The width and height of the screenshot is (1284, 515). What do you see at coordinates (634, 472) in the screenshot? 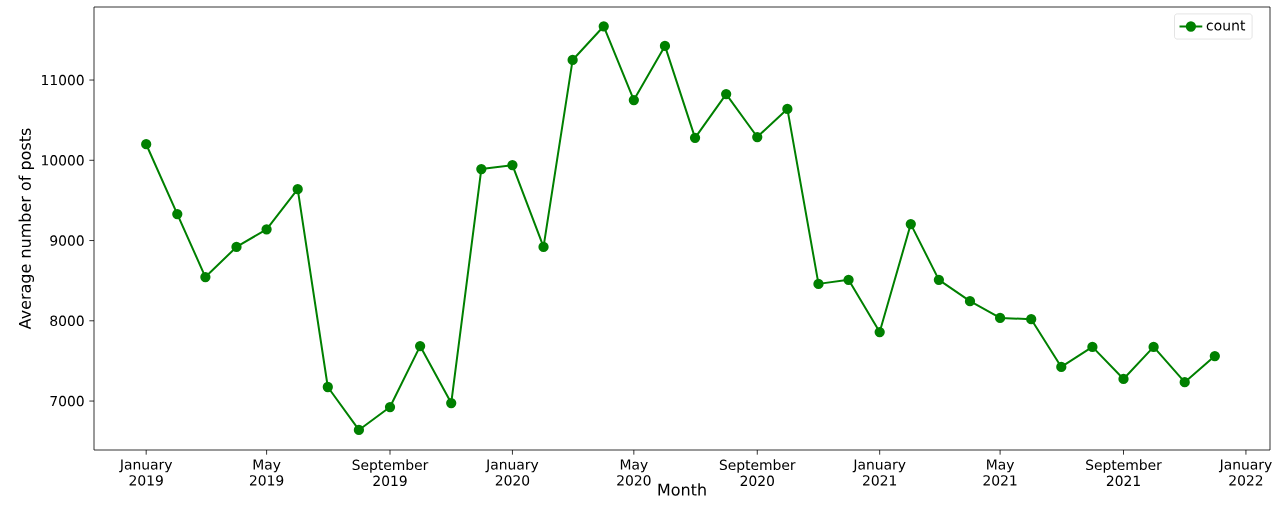
I see `x-tick-label: May 2020` at bounding box center [634, 472].